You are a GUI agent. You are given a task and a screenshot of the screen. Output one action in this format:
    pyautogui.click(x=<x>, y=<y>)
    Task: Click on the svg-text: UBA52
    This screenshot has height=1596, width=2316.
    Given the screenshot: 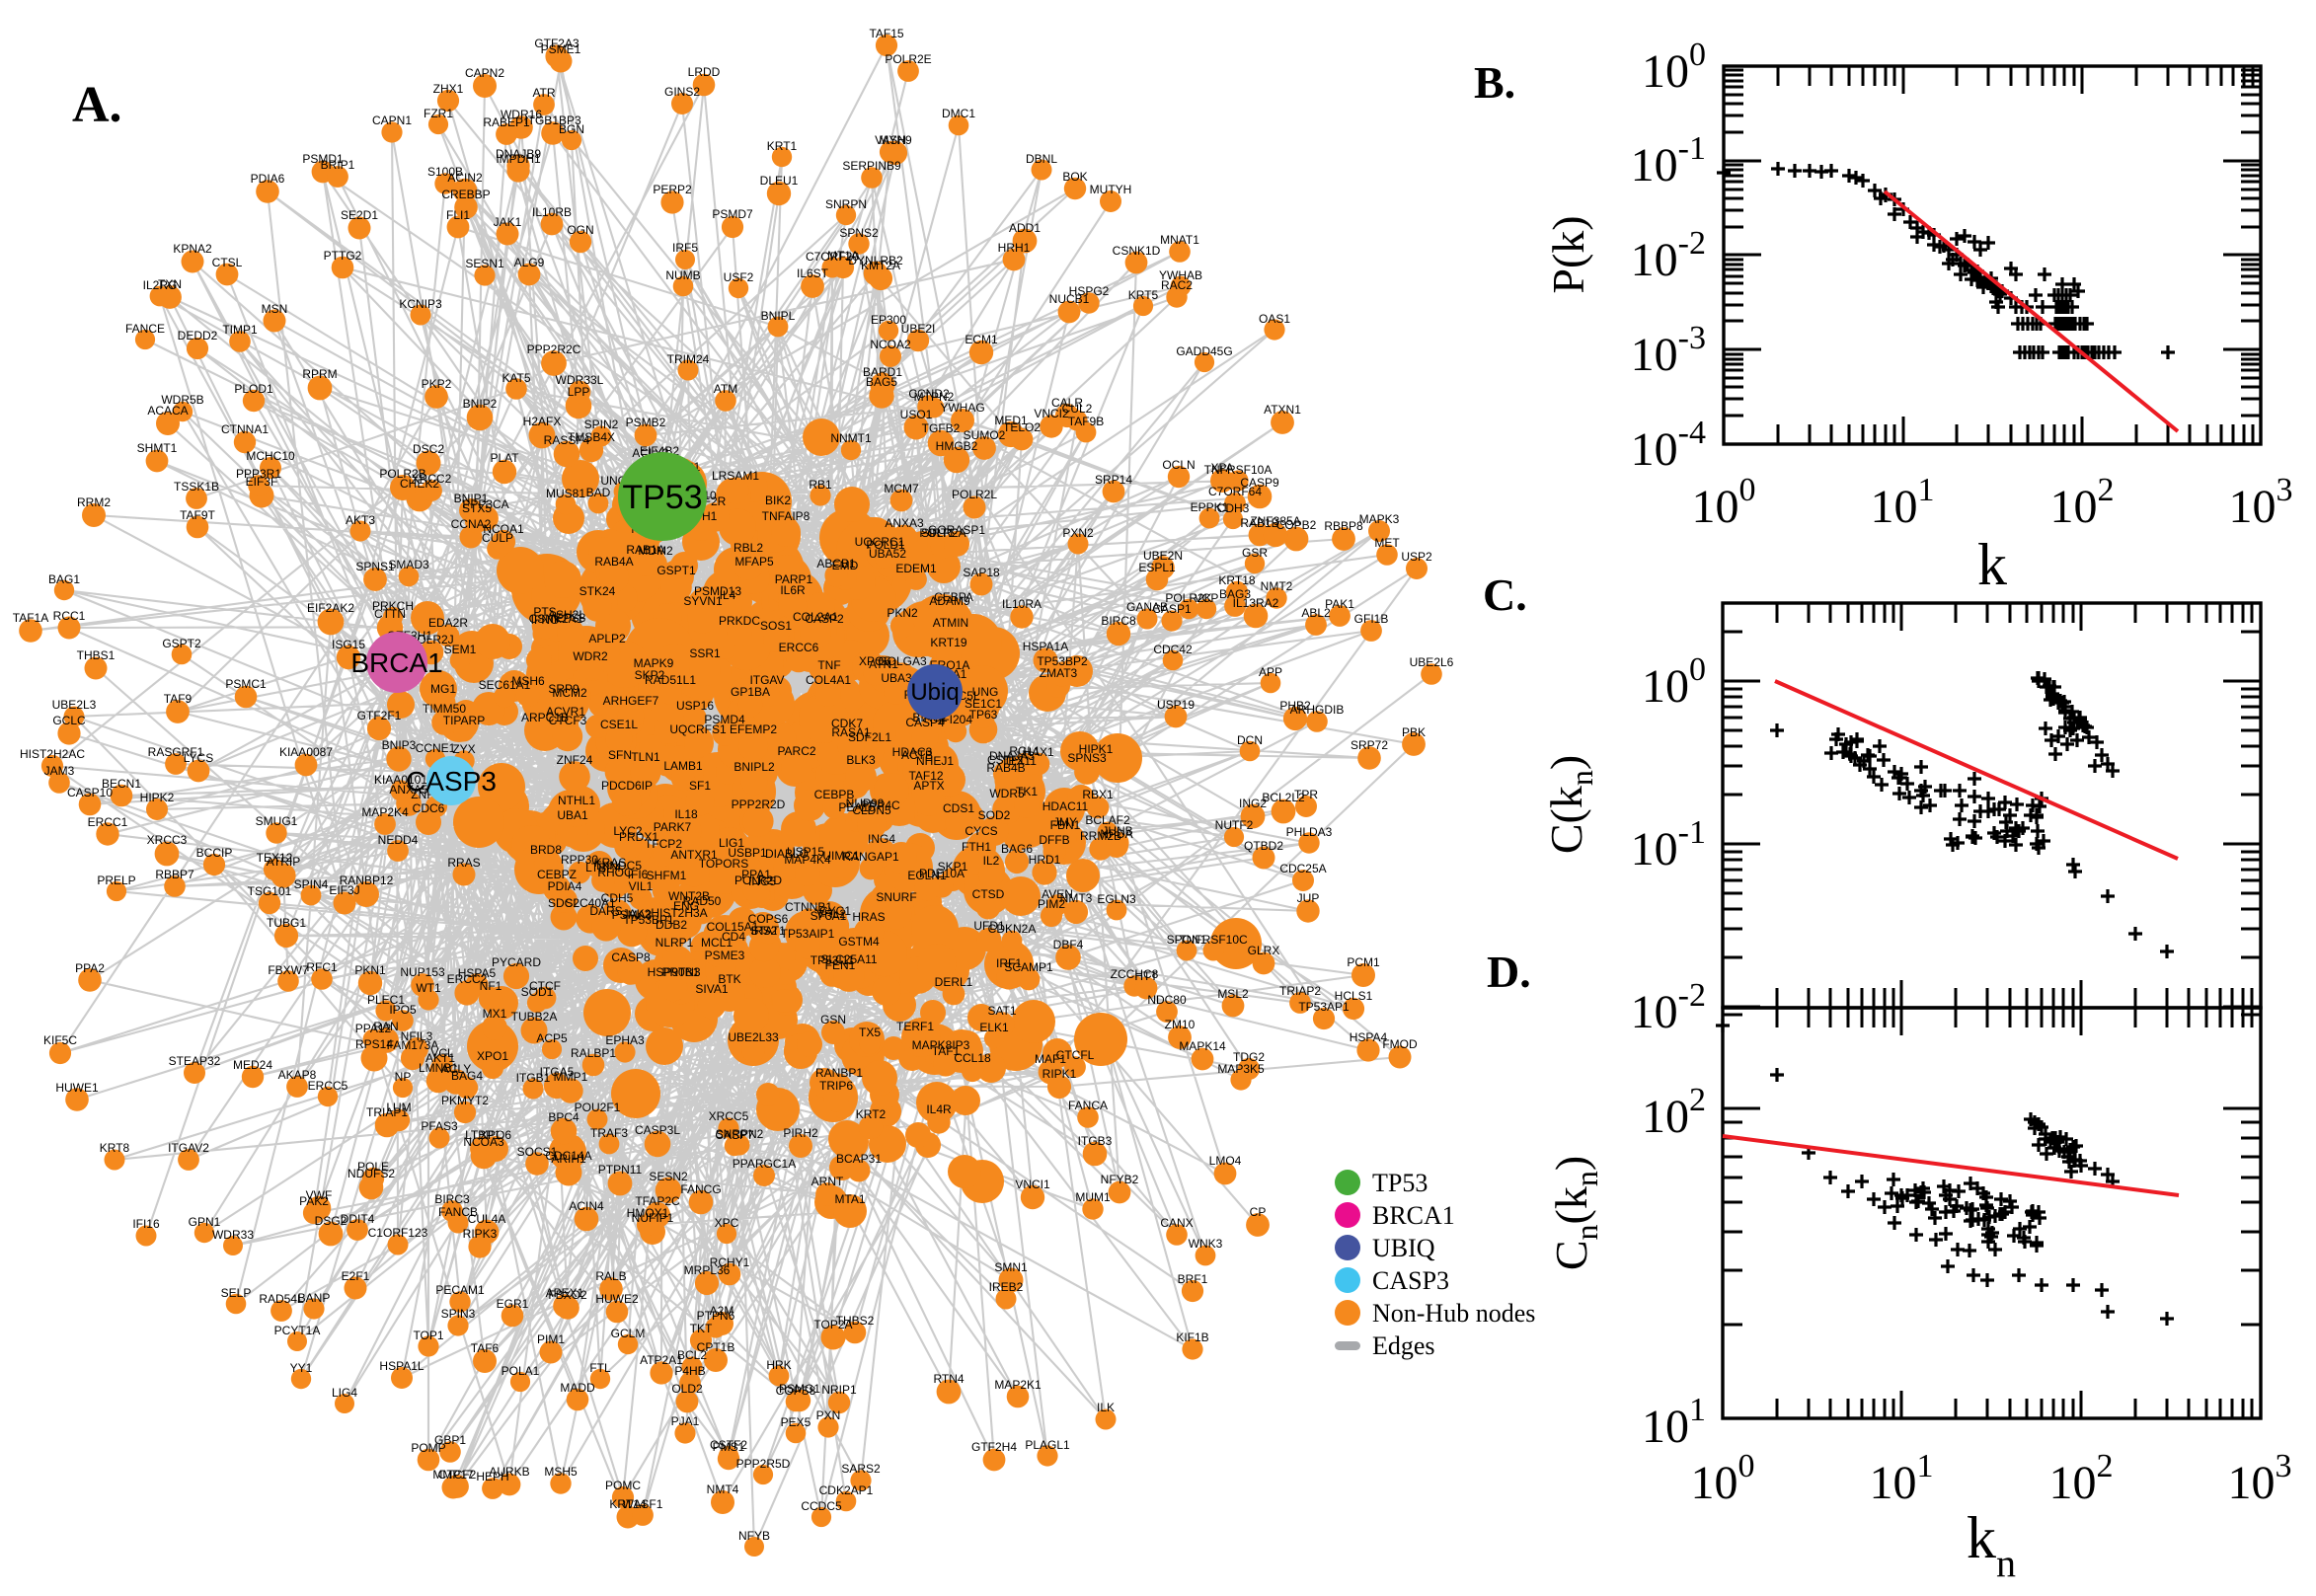 What is the action you would take?
    pyautogui.click(x=888, y=554)
    